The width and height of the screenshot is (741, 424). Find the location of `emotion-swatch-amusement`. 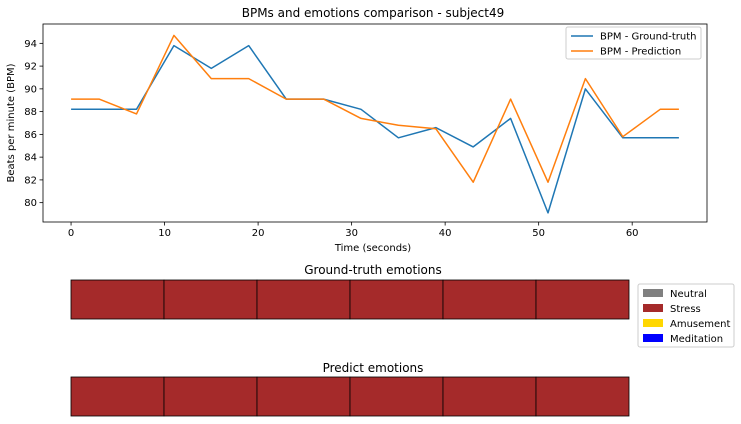

emotion-swatch-amusement is located at coordinates (653, 323).